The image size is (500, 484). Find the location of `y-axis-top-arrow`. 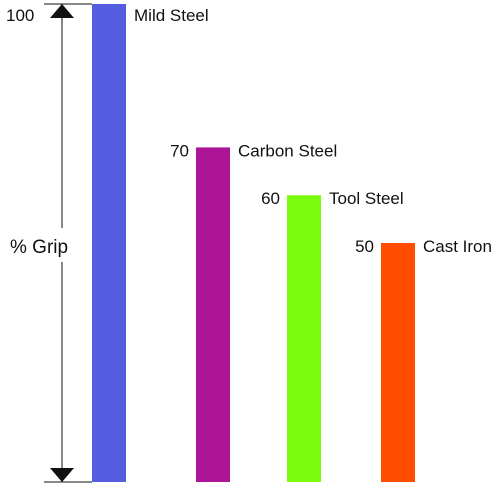

y-axis-top-arrow is located at coordinates (62, 11).